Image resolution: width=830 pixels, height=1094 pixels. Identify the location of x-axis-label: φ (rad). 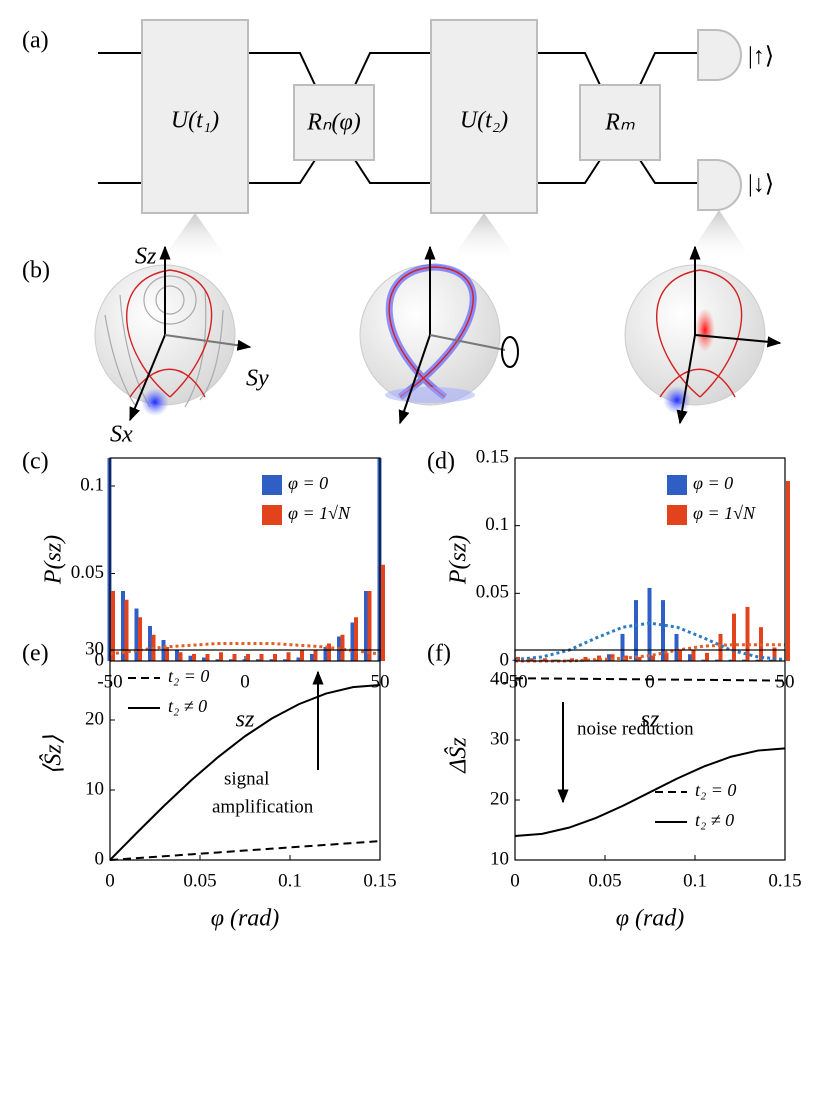
(245, 919).